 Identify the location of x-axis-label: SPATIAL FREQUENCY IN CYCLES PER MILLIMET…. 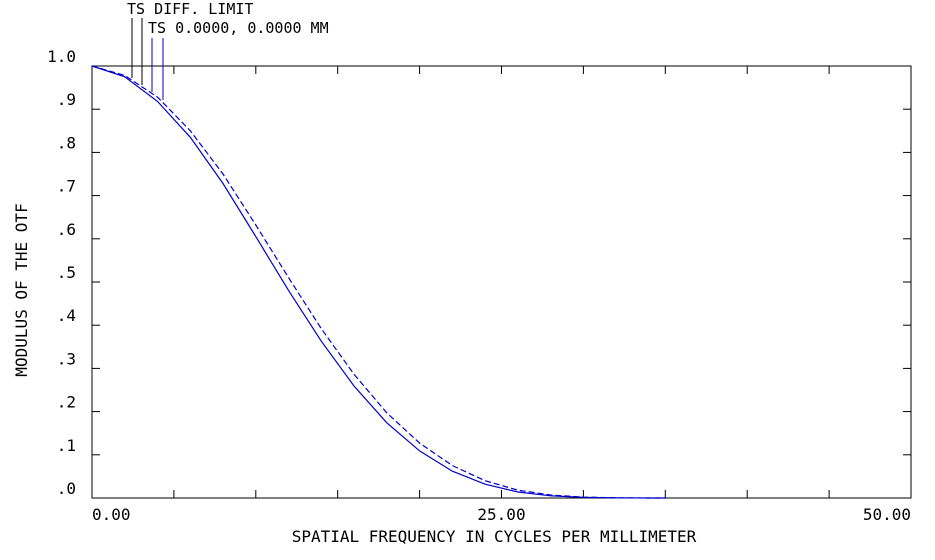
(494, 536).